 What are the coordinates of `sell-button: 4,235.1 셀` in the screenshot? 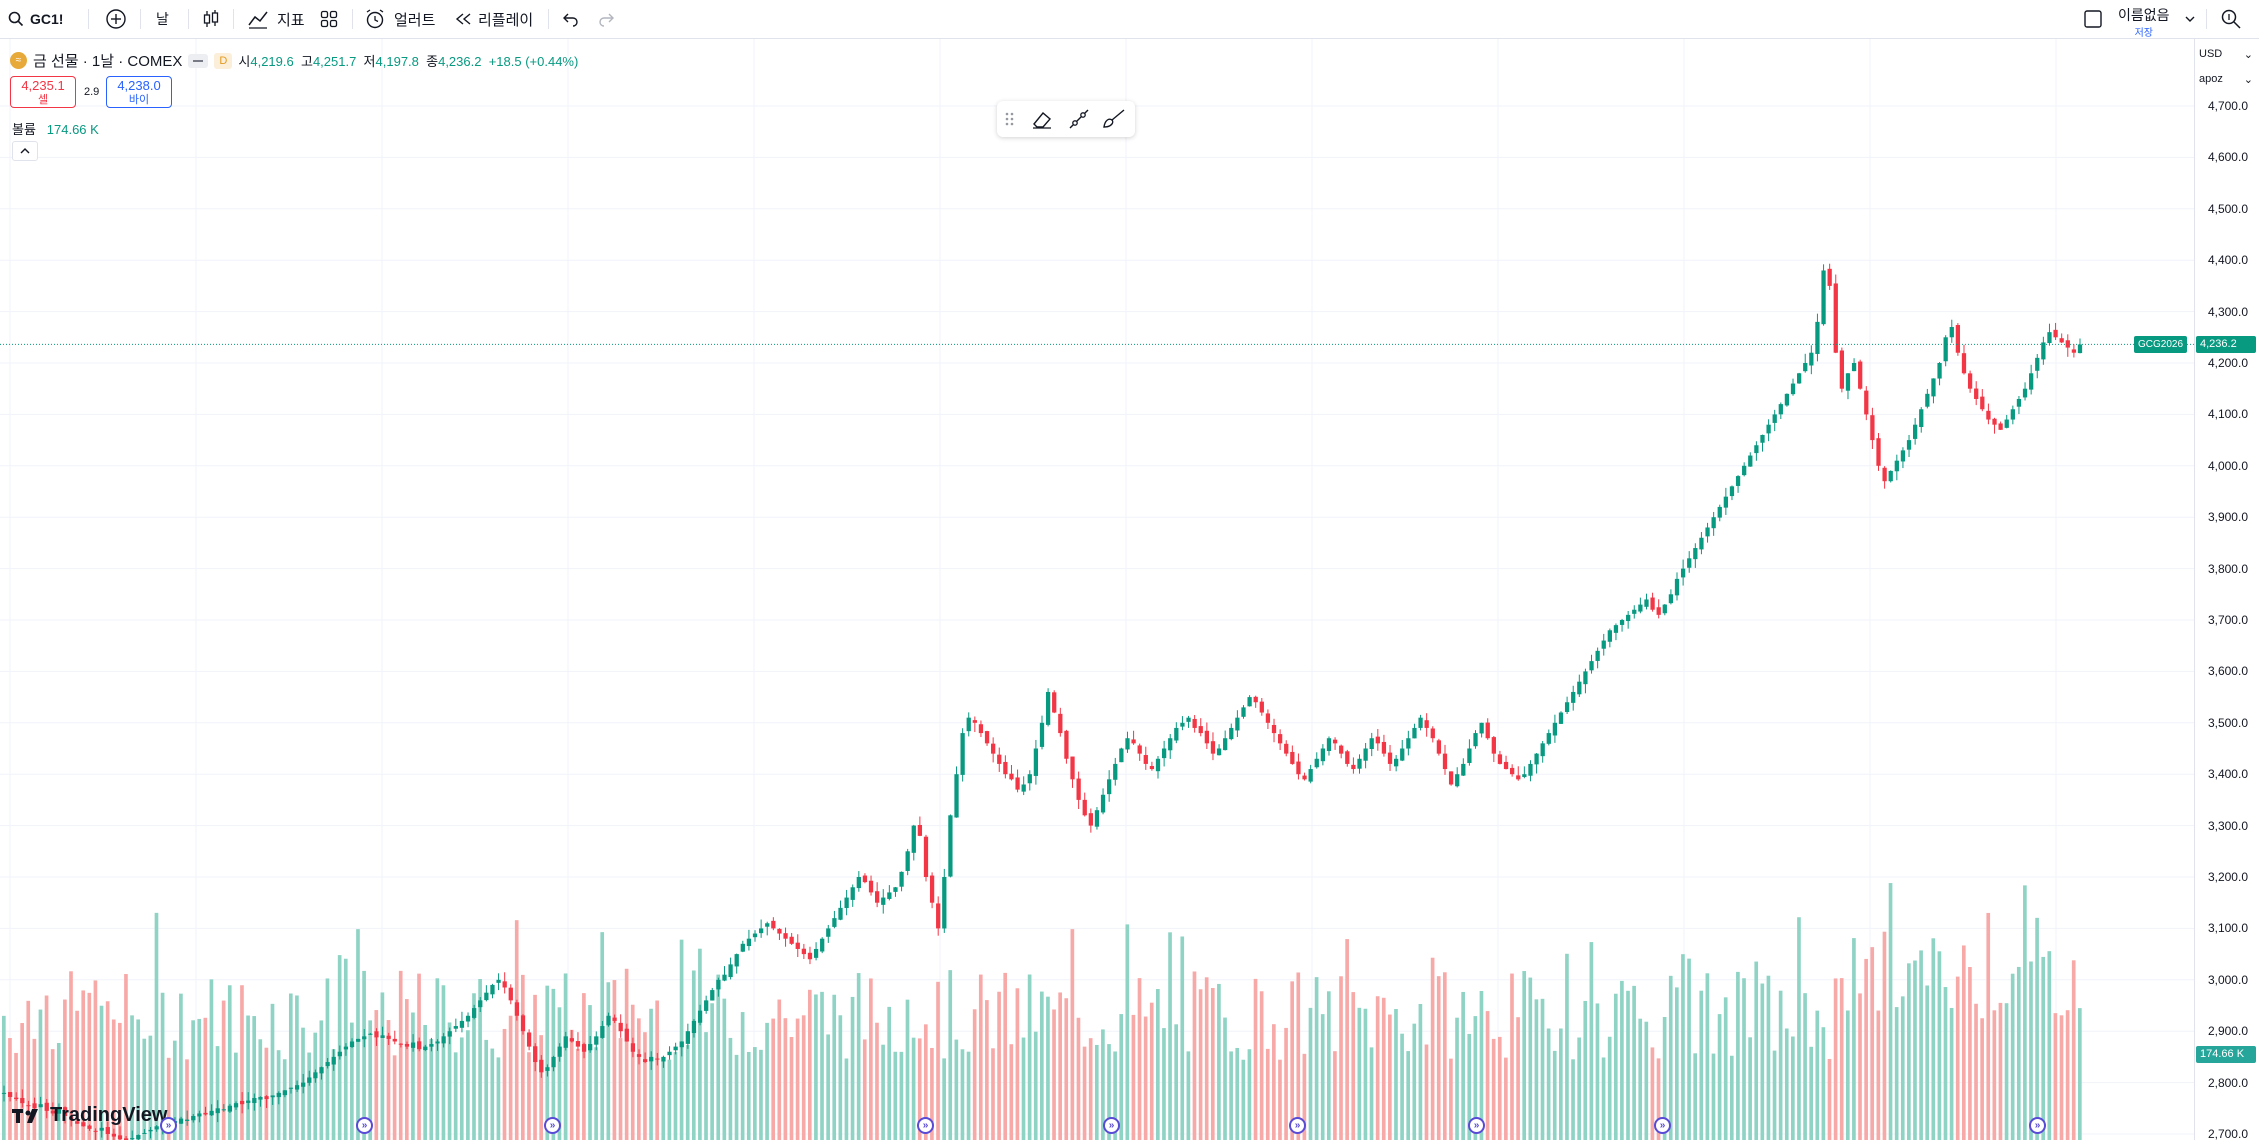 It's located at (43, 92).